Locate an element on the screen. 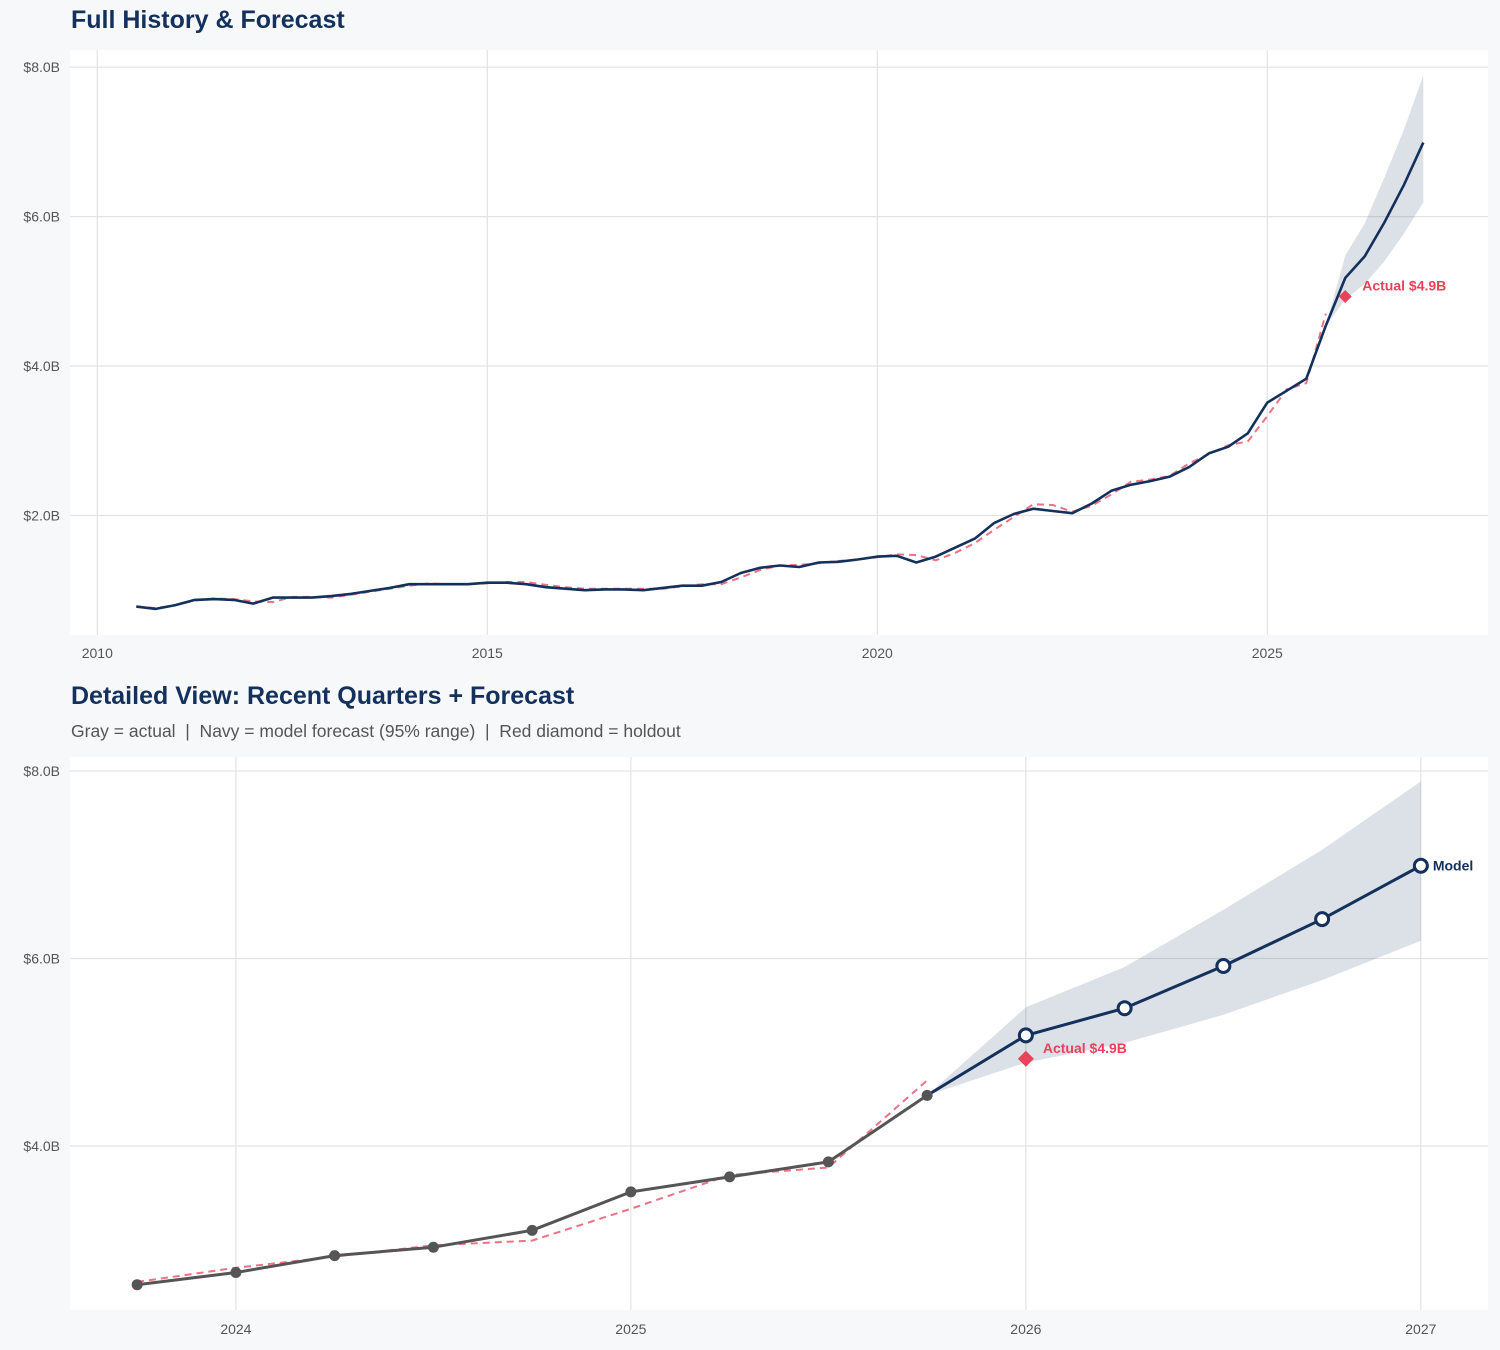 The height and width of the screenshot is (1350, 1500). y-tick-label: $2.0B is located at coordinates (41, 515).